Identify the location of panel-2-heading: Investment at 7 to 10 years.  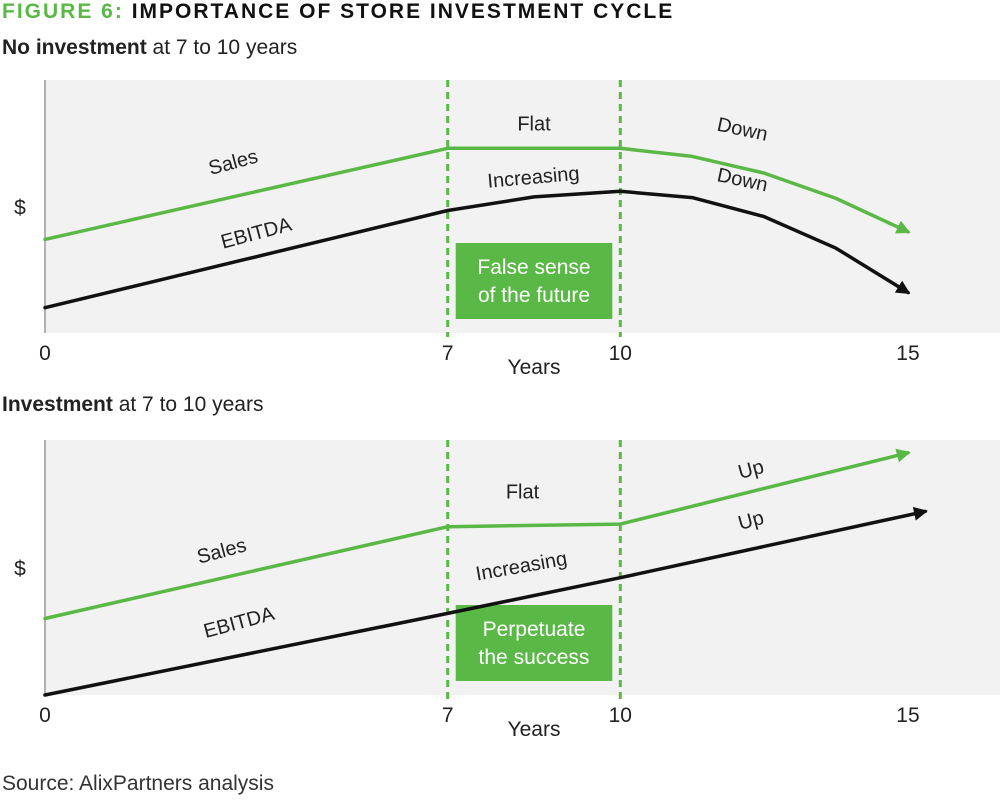
(132, 405).